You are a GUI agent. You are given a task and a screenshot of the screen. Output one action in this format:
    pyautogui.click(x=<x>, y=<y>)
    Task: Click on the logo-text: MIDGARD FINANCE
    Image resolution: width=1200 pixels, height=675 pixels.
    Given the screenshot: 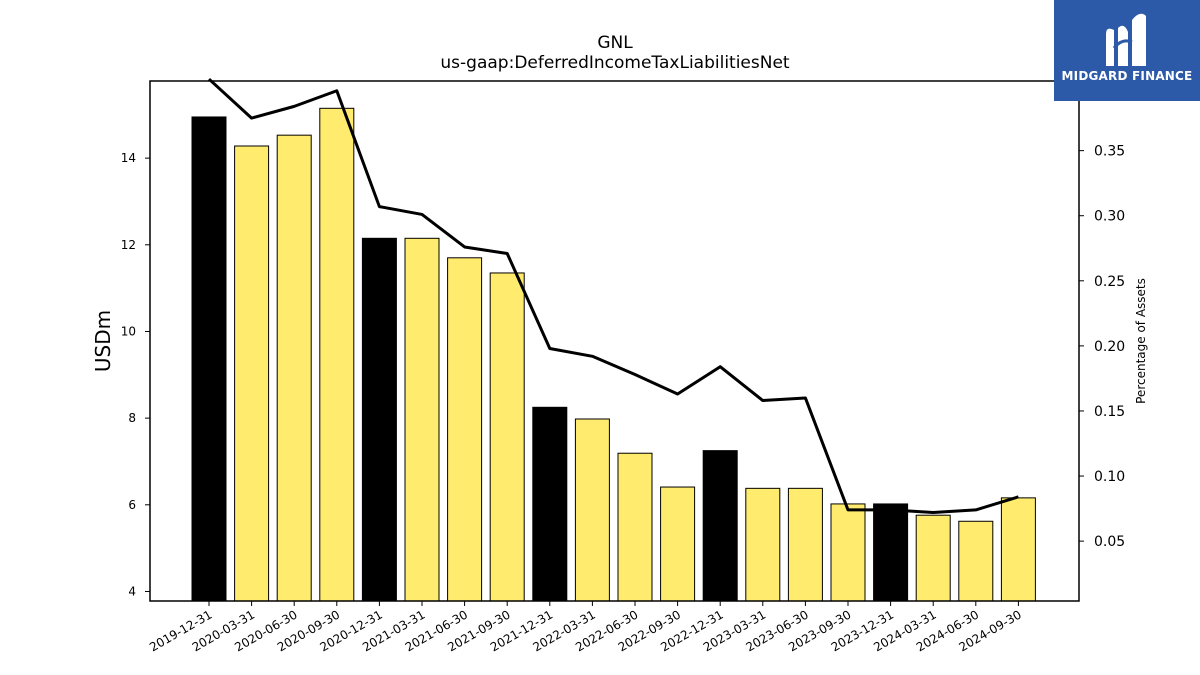 What is the action you would take?
    pyautogui.click(x=1127, y=76)
    